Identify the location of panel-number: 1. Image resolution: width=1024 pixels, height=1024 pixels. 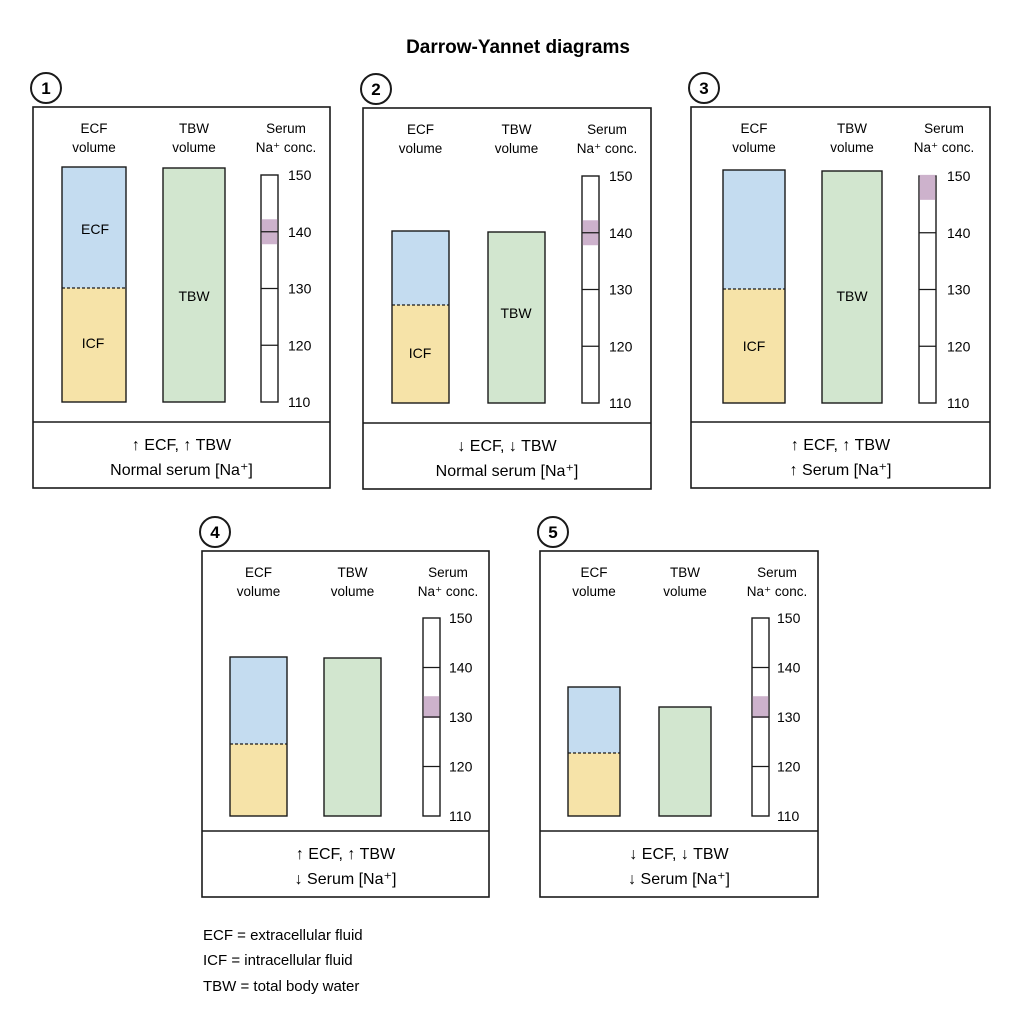
(45, 88).